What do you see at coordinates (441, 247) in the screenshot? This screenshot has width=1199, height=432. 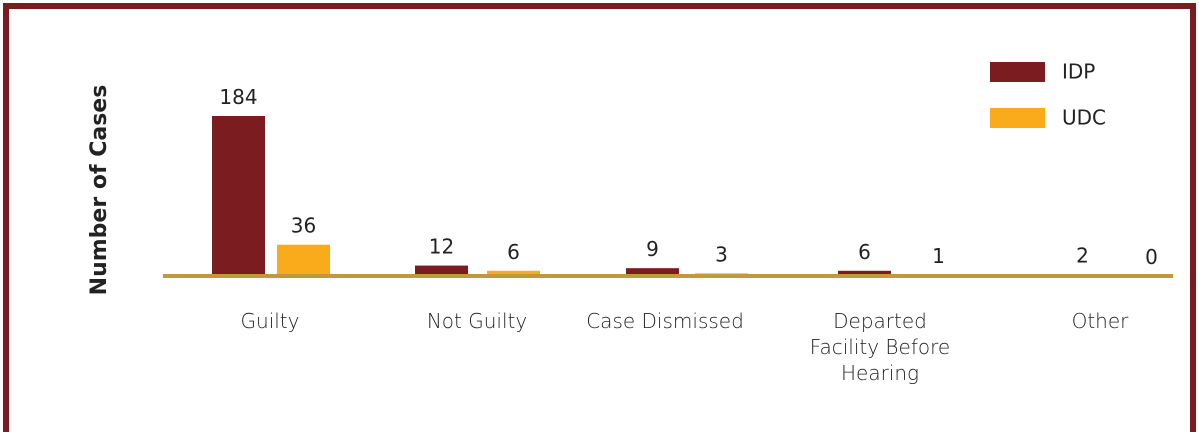 I see `data-label: 12` at bounding box center [441, 247].